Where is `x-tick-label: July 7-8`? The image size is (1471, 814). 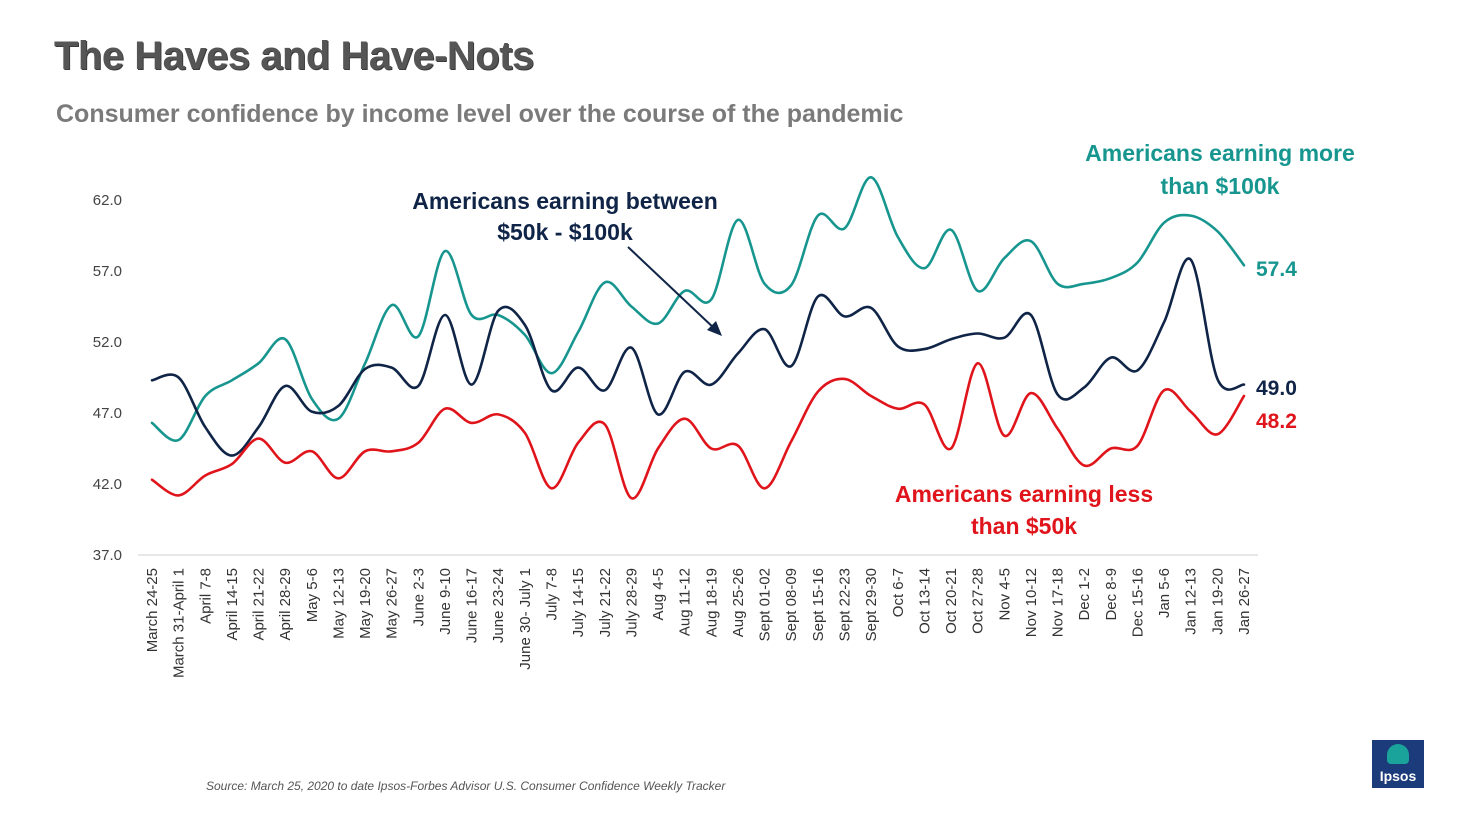 x-tick-label: July 7-8 is located at coordinates (552, 594).